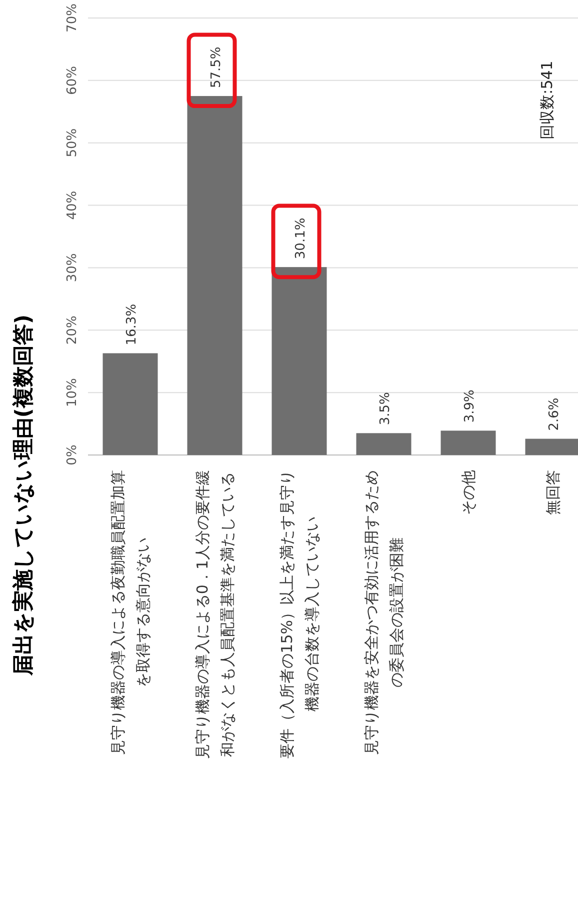 This screenshot has height=909, width=578. Describe the element at coordinates (216, 67) in the screenshot. I see `data-label: 57.5%` at that location.